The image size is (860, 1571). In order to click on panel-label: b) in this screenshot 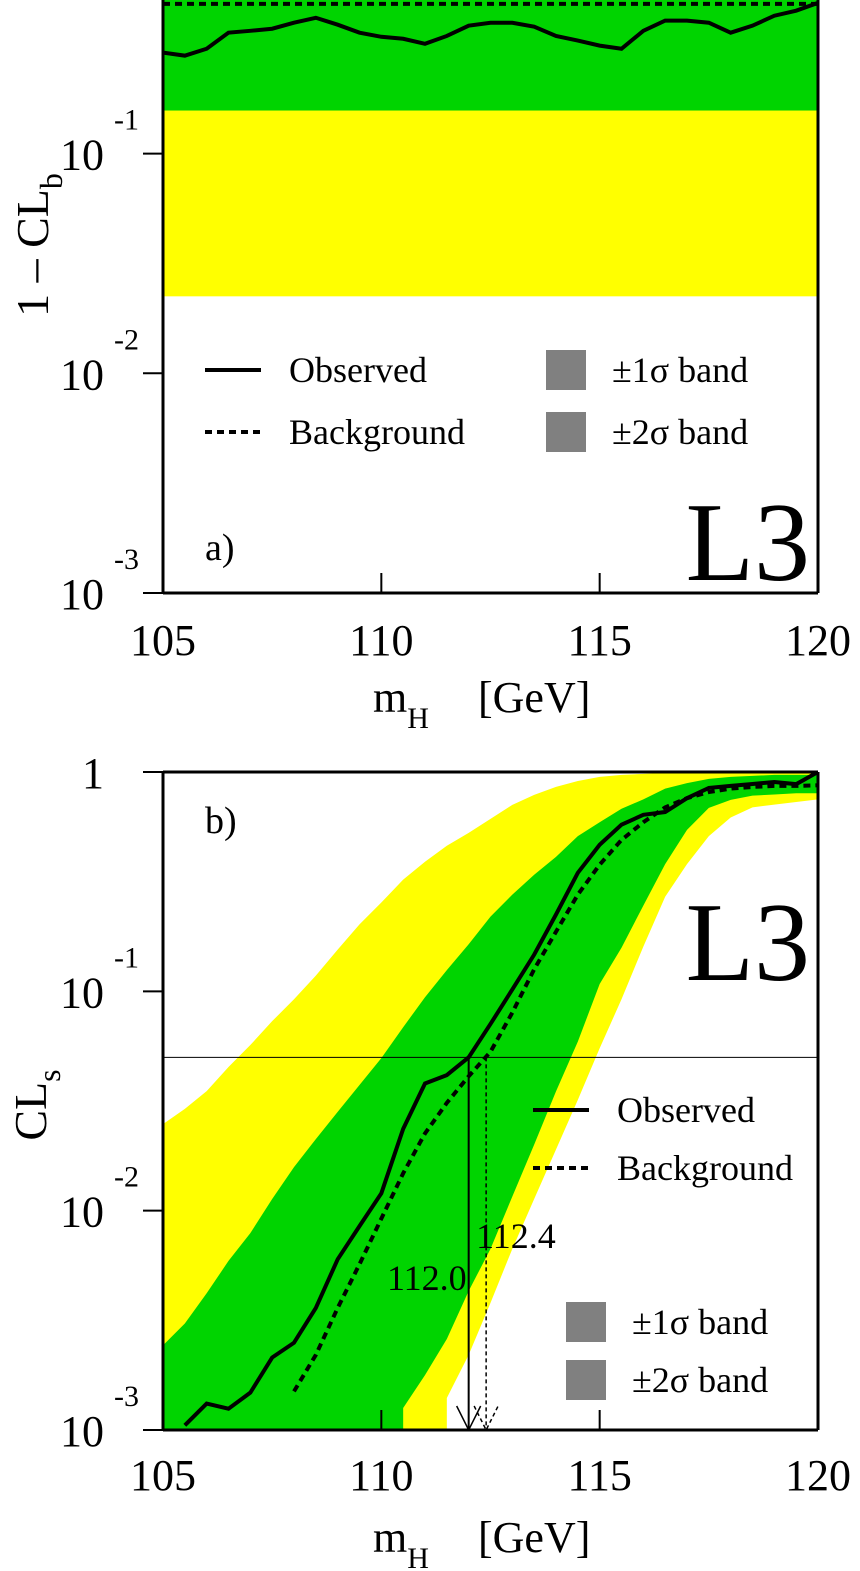, I will do `click(221, 821)`.